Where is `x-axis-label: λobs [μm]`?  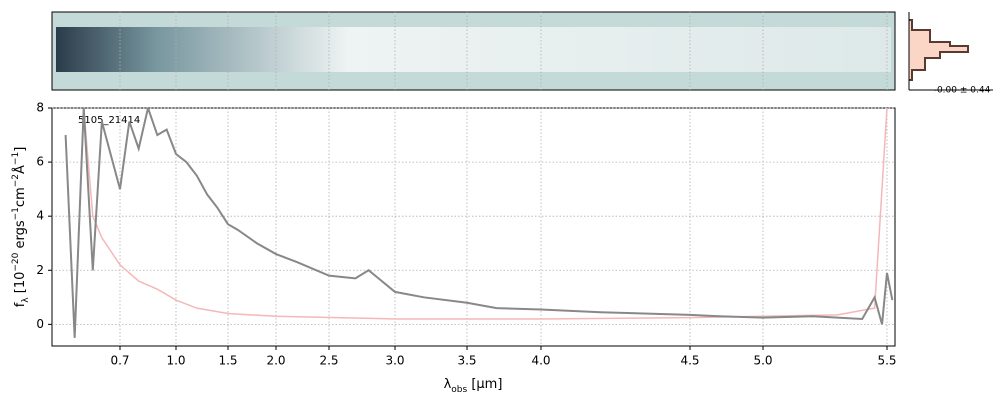
x-axis-label: λobs [μm] is located at coordinates (473, 386).